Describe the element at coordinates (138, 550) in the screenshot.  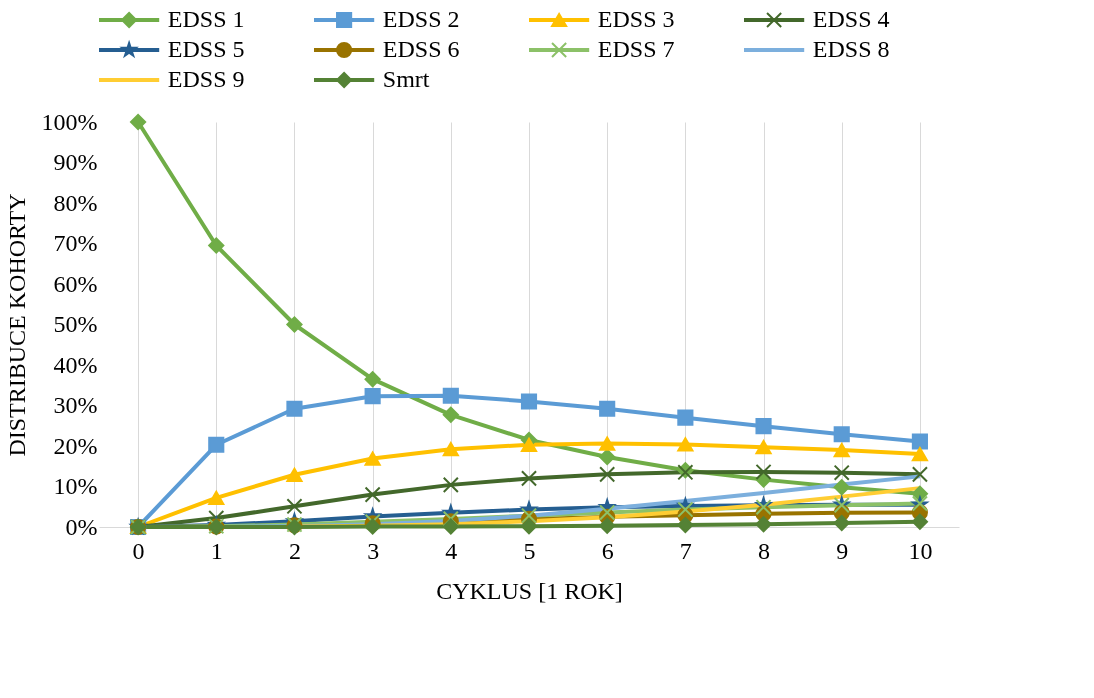
I see `x-tick-label: 0` at that location.